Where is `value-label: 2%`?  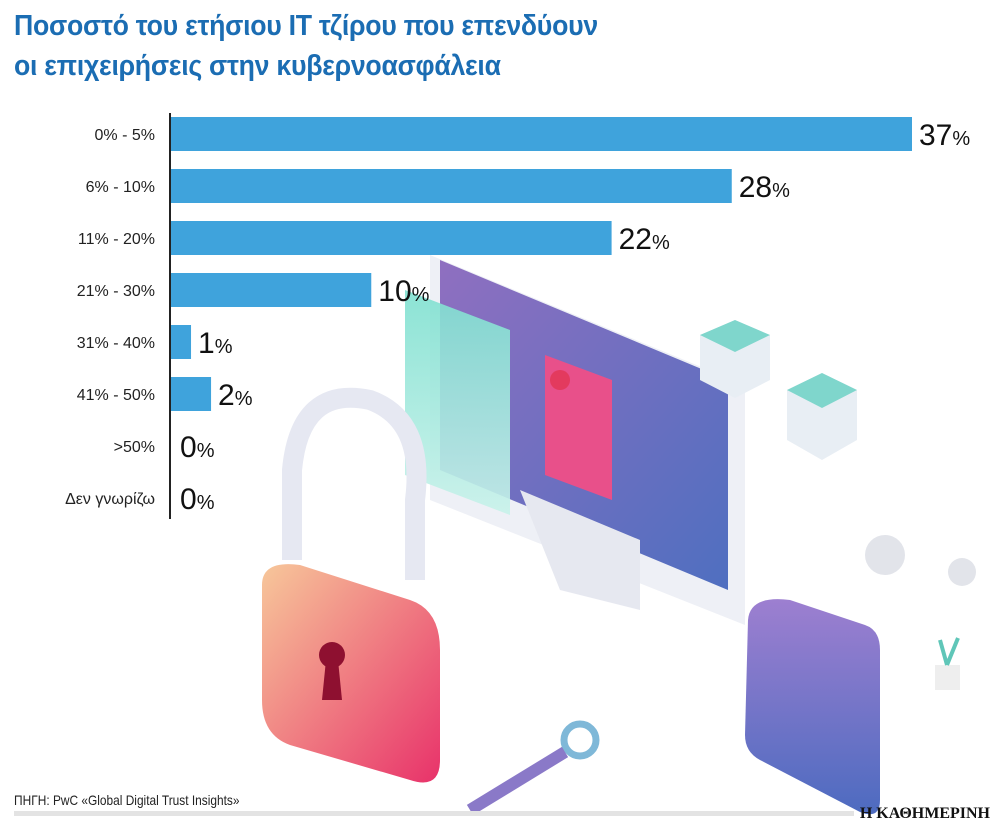 value-label: 2% is located at coordinates (235, 395).